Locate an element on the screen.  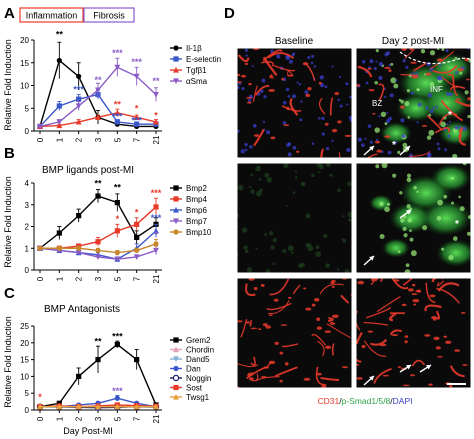
chart-a-legend-item: Il-1β is located at coordinates (186, 48).